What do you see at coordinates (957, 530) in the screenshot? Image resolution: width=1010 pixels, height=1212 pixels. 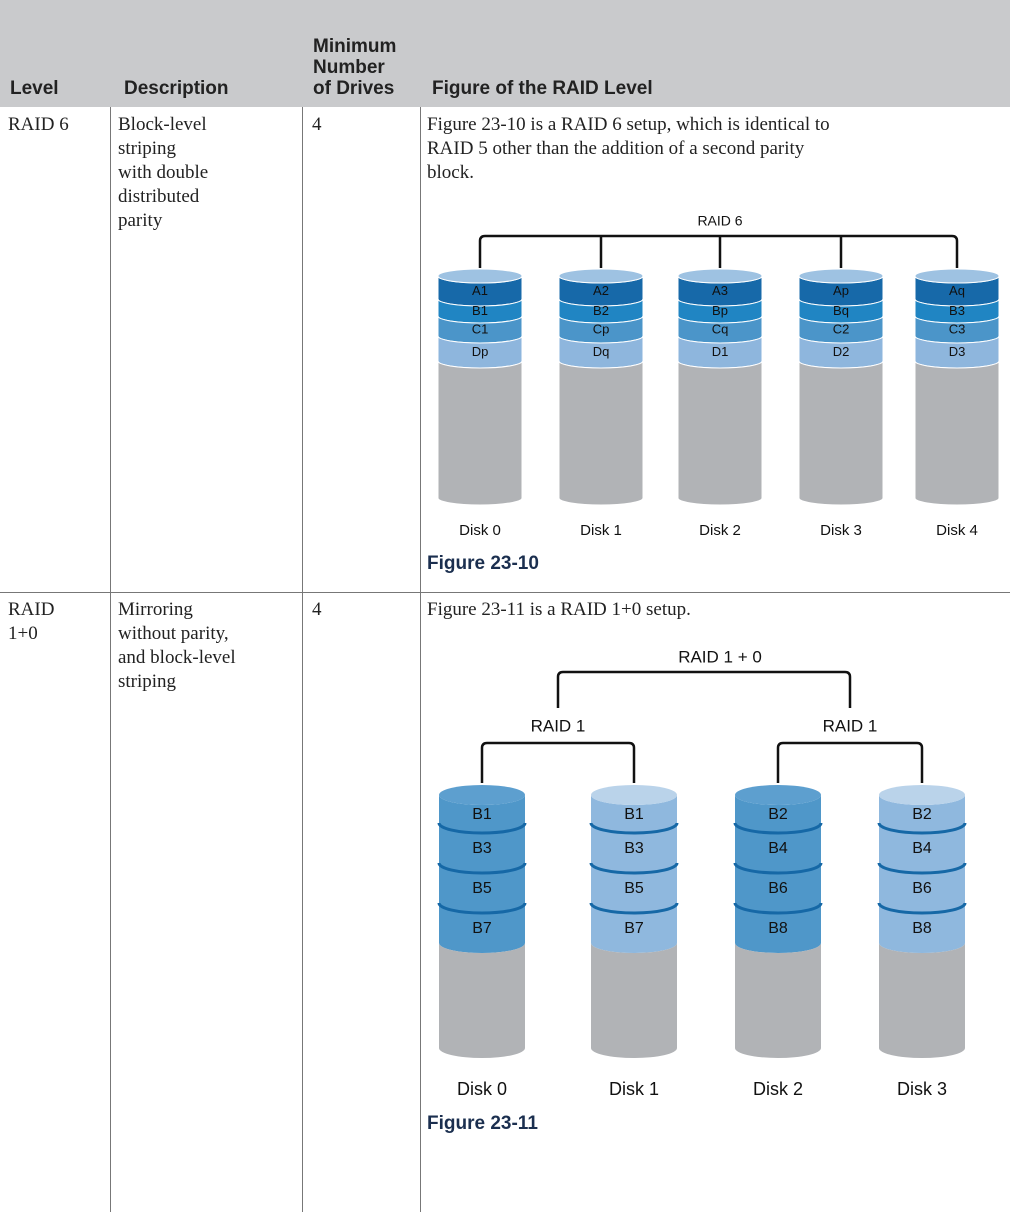 I see `disk-label: Disk 4` at bounding box center [957, 530].